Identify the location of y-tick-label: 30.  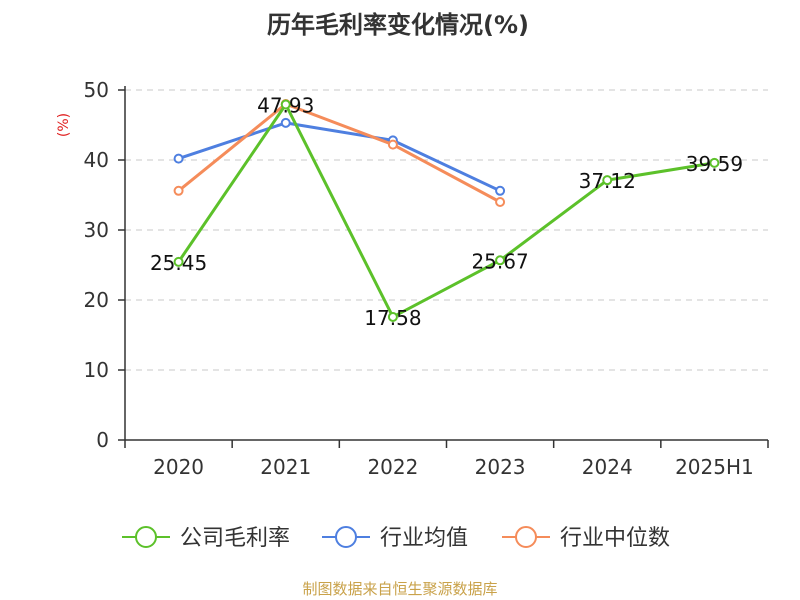
(96, 230).